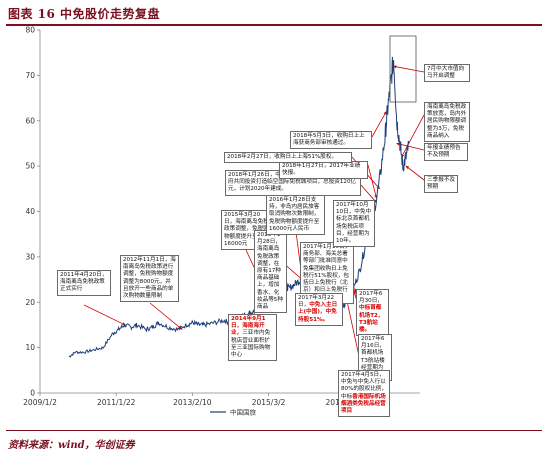 This screenshot has width=550, height=463. What do you see at coordinates (30, 166) in the screenshot?
I see `y-tick-label: 50` at bounding box center [30, 166].